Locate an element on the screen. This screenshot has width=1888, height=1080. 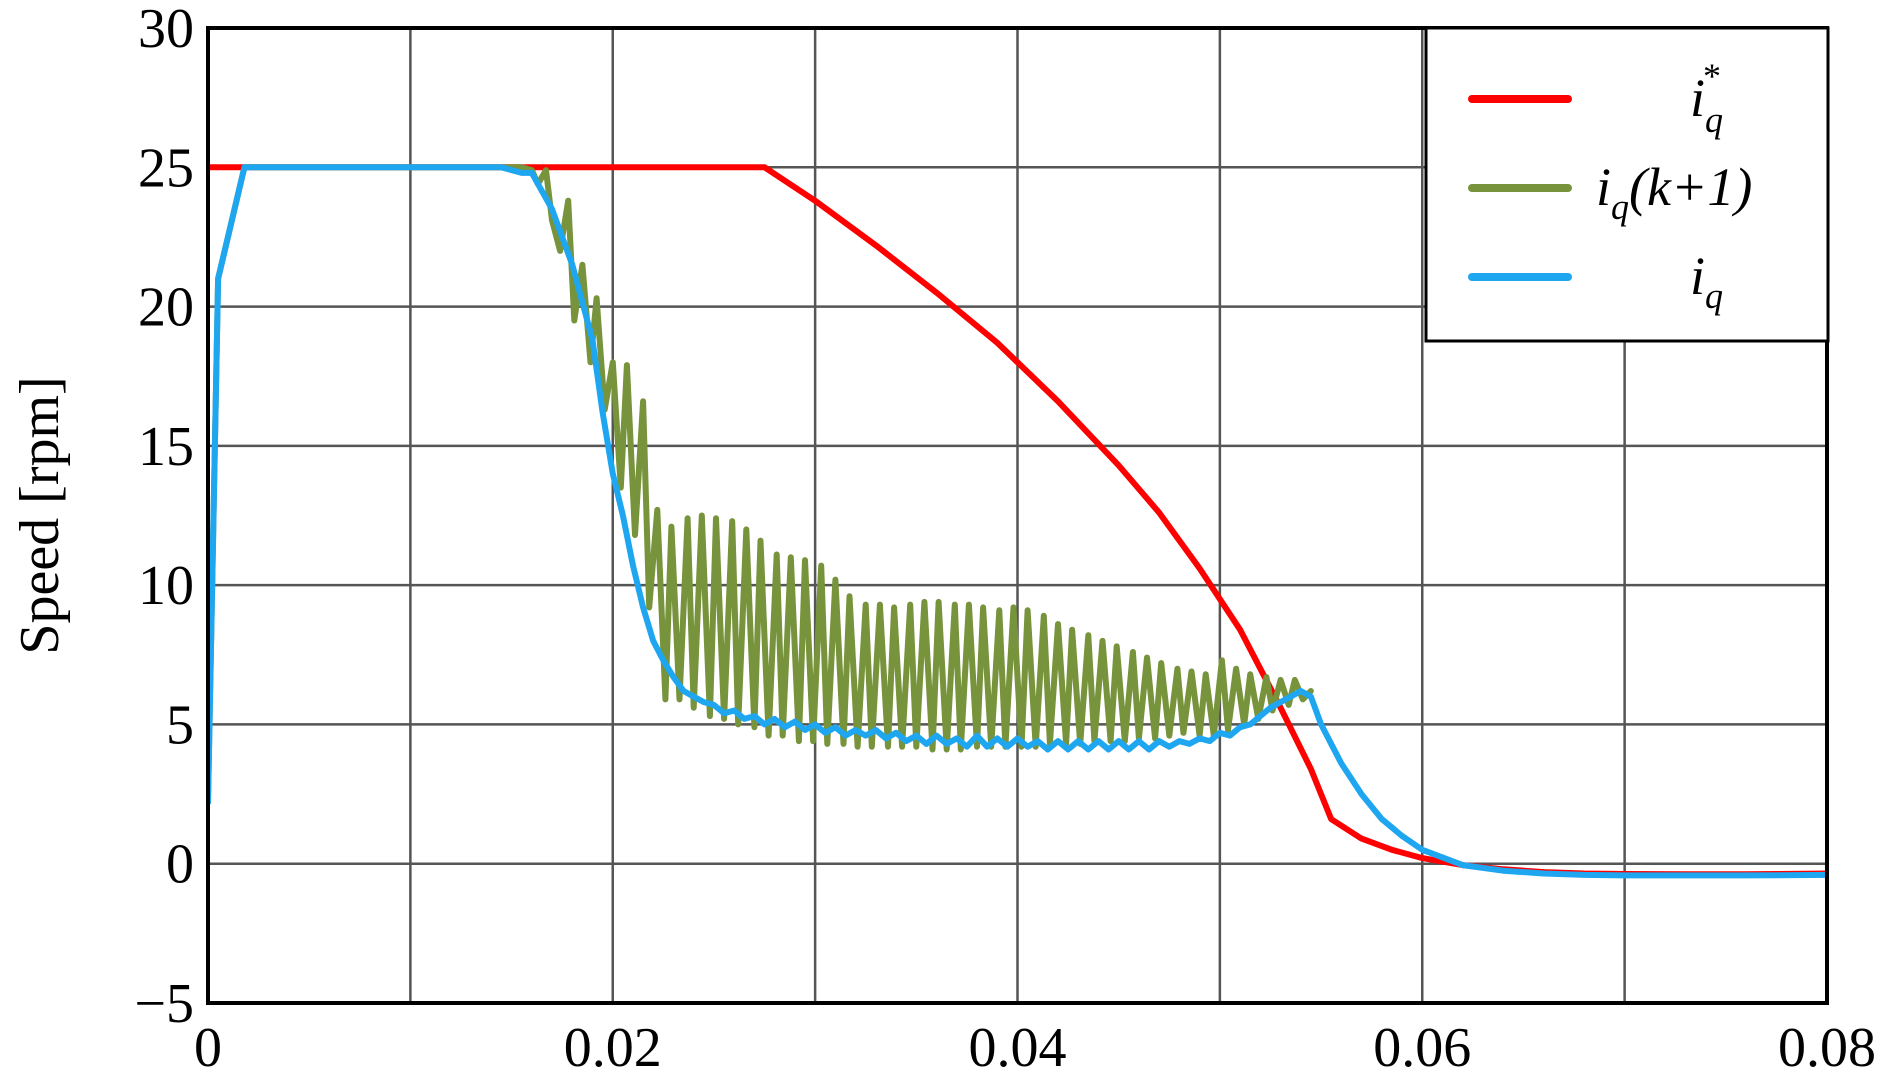
legend: i* q iq(k+1) iq is located at coordinates (1627, 184).